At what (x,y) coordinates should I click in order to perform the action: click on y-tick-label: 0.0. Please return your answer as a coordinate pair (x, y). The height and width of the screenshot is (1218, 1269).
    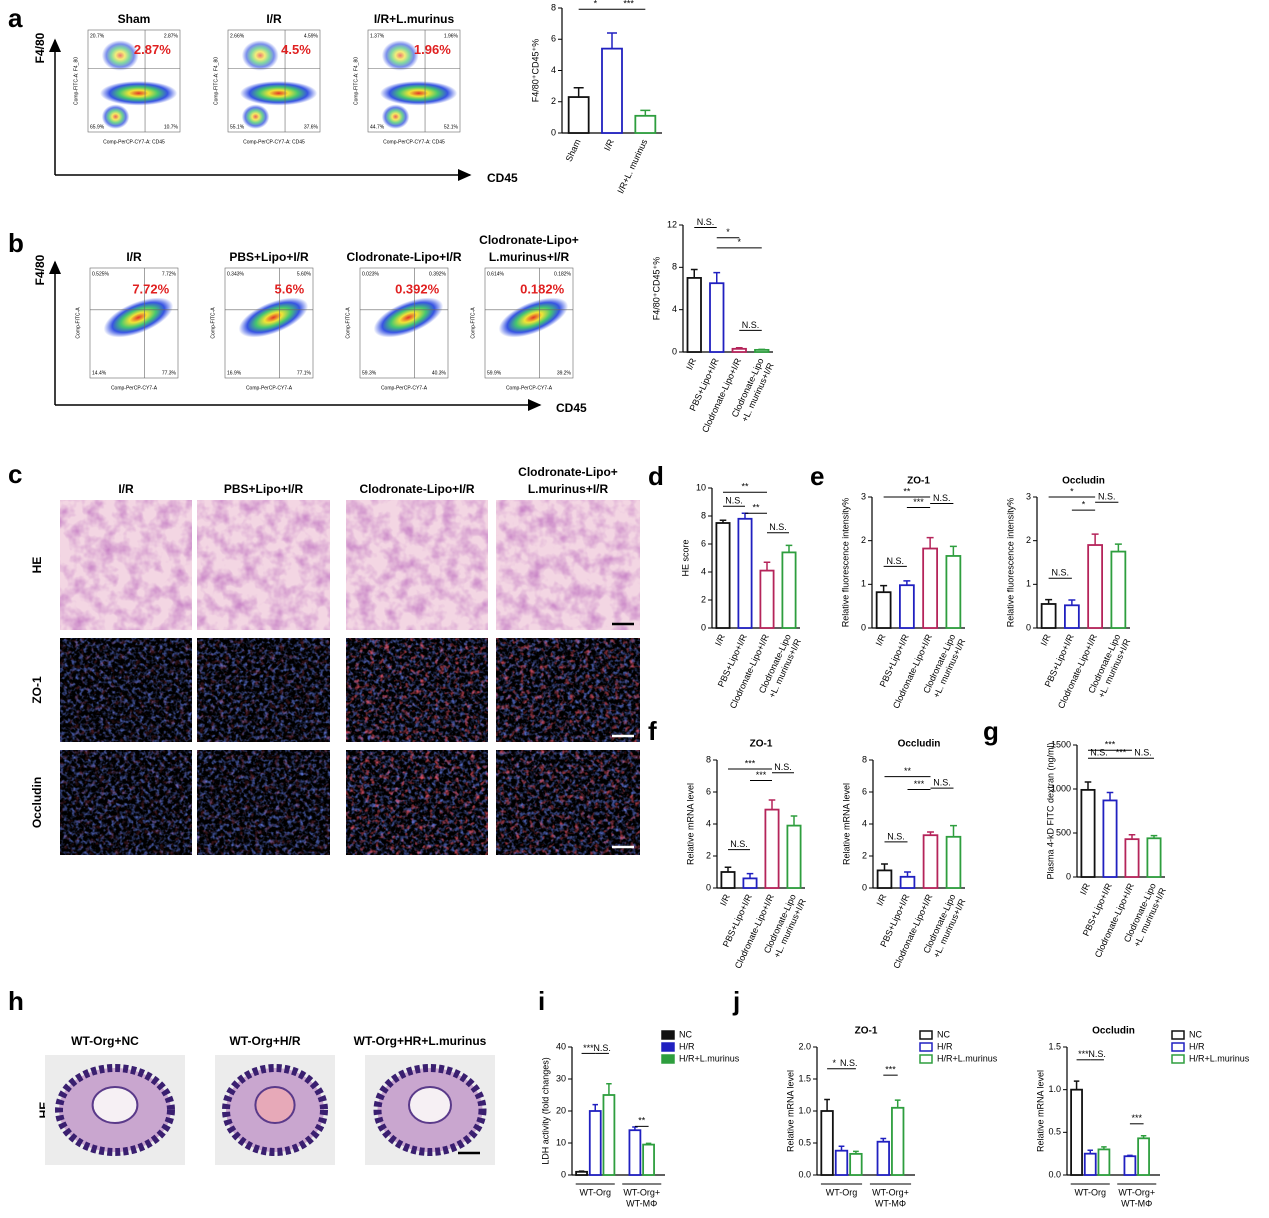
    Looking at the image, I should click on (804, 1174).